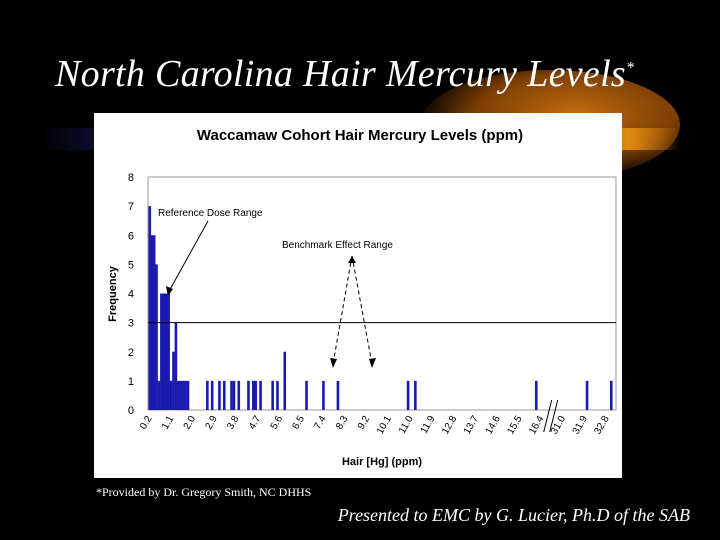 This screenshot has width=720, height=540. I want to click on y-tick-label: 8, so click(131, 178).